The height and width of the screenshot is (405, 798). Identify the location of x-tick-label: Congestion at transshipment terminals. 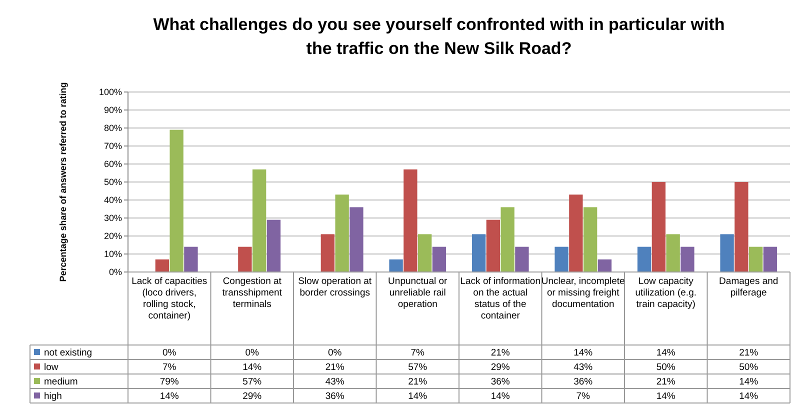
(252, 293).